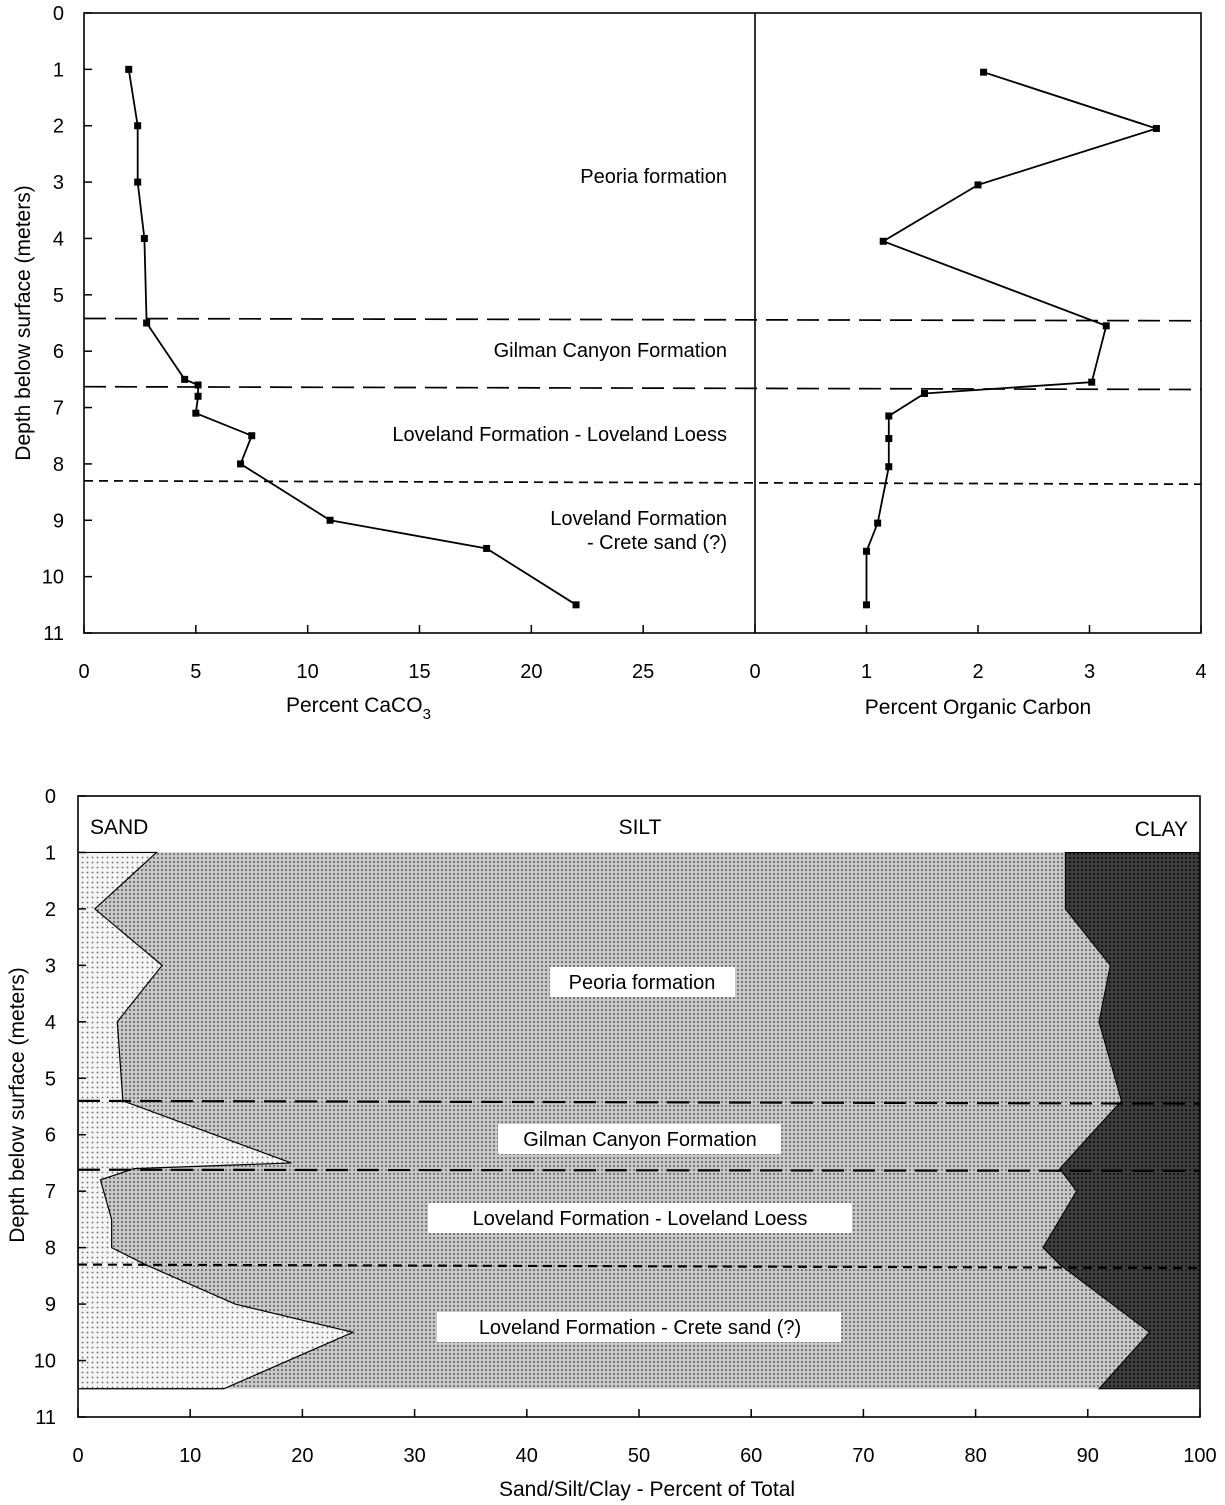 This screenshot has width=1225, height=1505. I want to click on bottom-y-tick-label: 4, so click(50, 1023).